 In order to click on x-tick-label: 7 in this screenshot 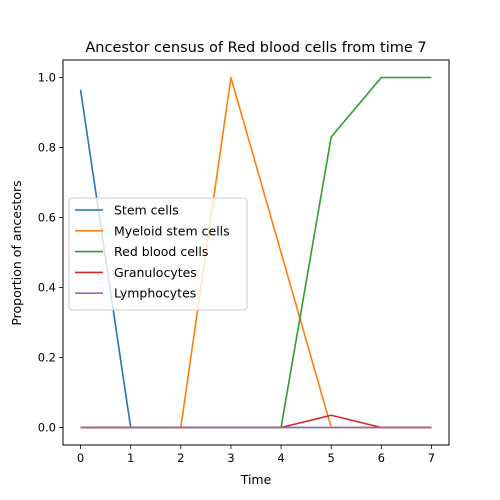, I will do `click(431, 458)`.